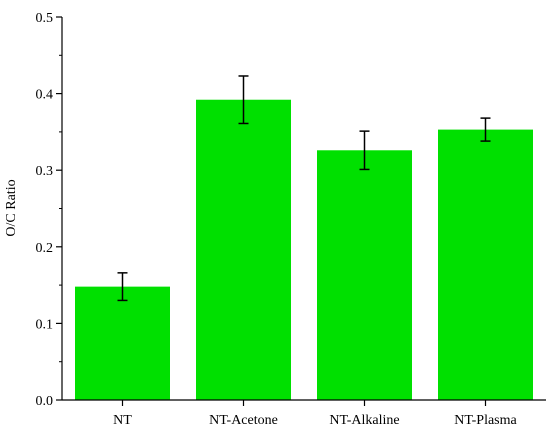 Image resolution: width=550 pixels, height=441 pixels. What do you see at coordinates (11, 207) in the screenshot?
I see `y-axis-title: O/C Ratio` at bounding box center [11, 207].